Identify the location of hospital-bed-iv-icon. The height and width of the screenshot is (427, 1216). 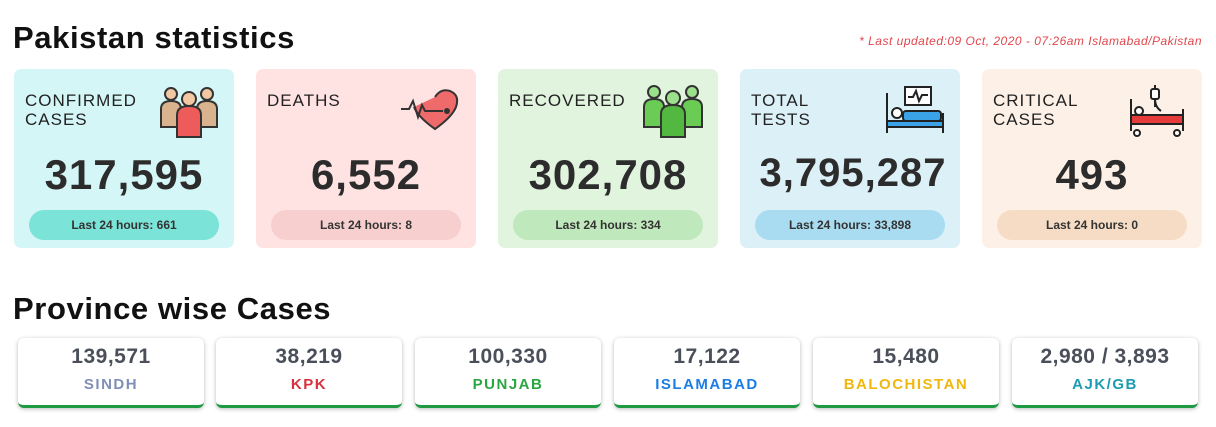
(1157, 111).